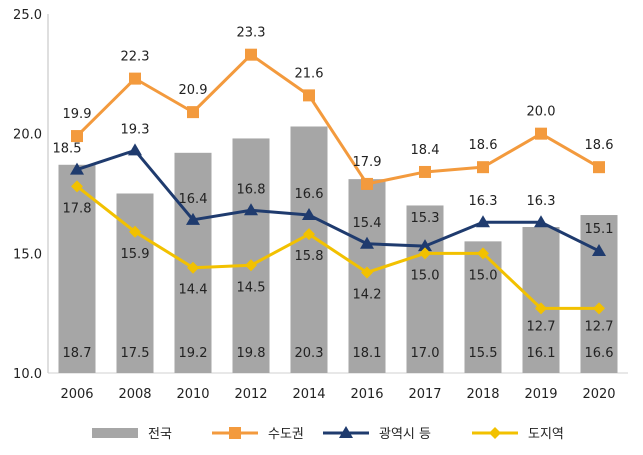 The height and width of the screenshot is (455, 643). Describe the element at coordinates (599, 229) in the screenshot. I see `line-data-label: 15.1` at that location.